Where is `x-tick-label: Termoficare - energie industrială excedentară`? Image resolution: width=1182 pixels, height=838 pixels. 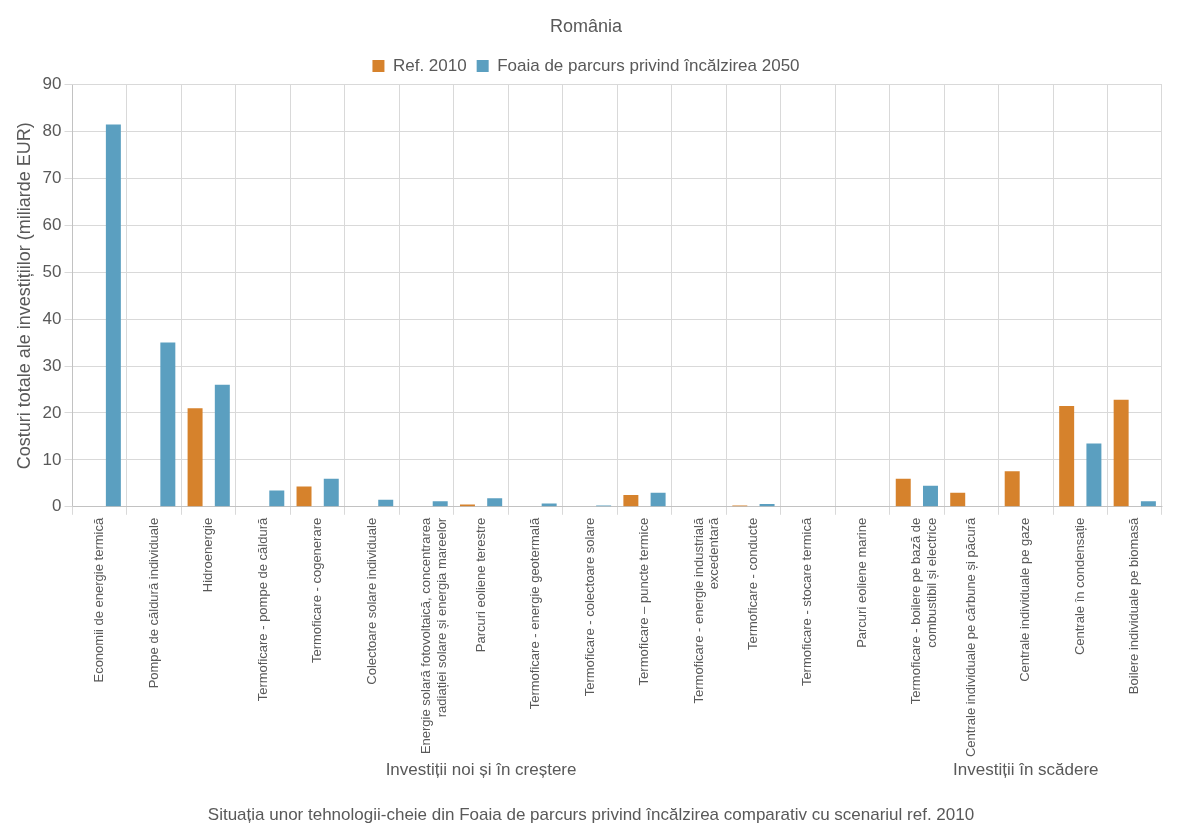
x-tick-label: Termoficare - energie industrială excedentară is located at coordinates (706, 610).